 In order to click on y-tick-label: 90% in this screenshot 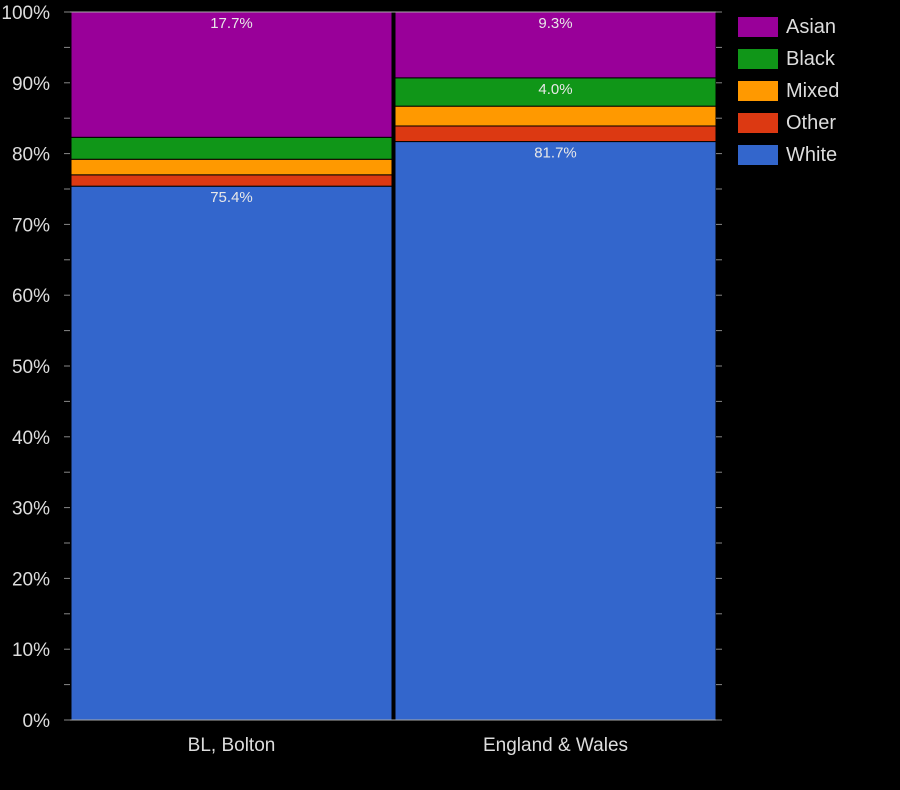, I will do `click(31, 84)`.